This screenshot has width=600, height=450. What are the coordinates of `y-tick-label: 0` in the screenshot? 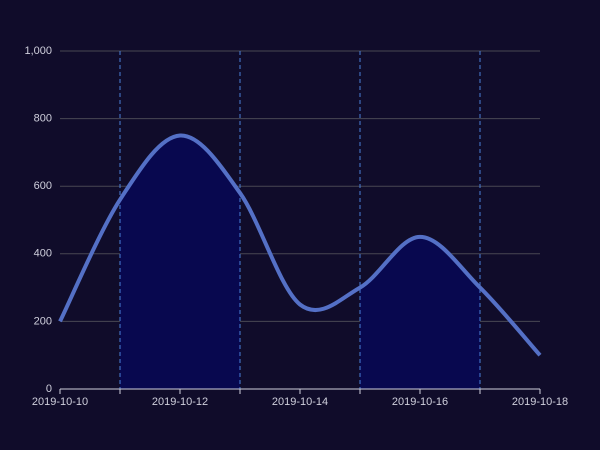 It's located at (49, 389).